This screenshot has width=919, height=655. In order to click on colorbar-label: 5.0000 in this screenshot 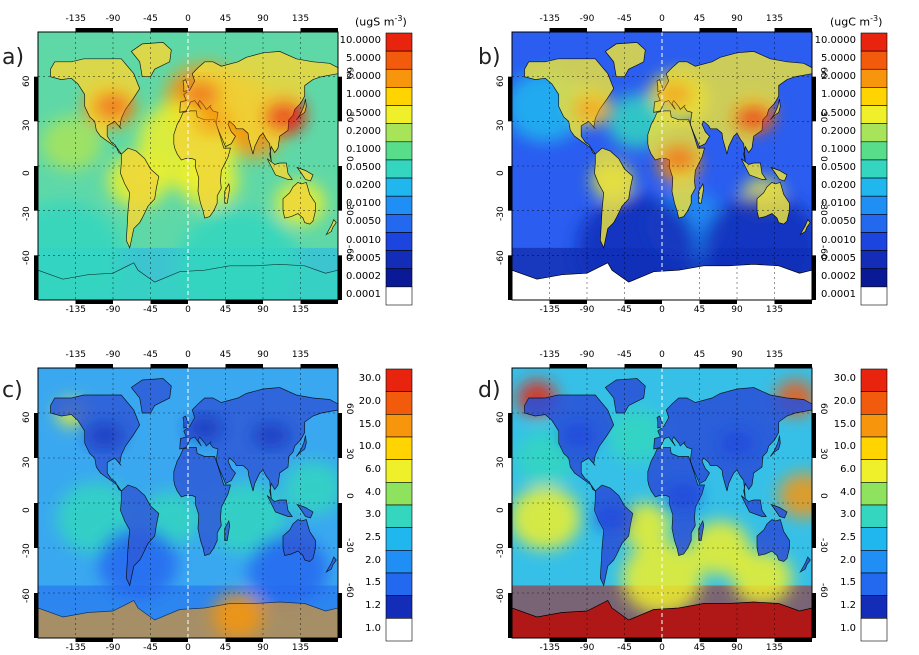, I will do `click(838, 59)`.